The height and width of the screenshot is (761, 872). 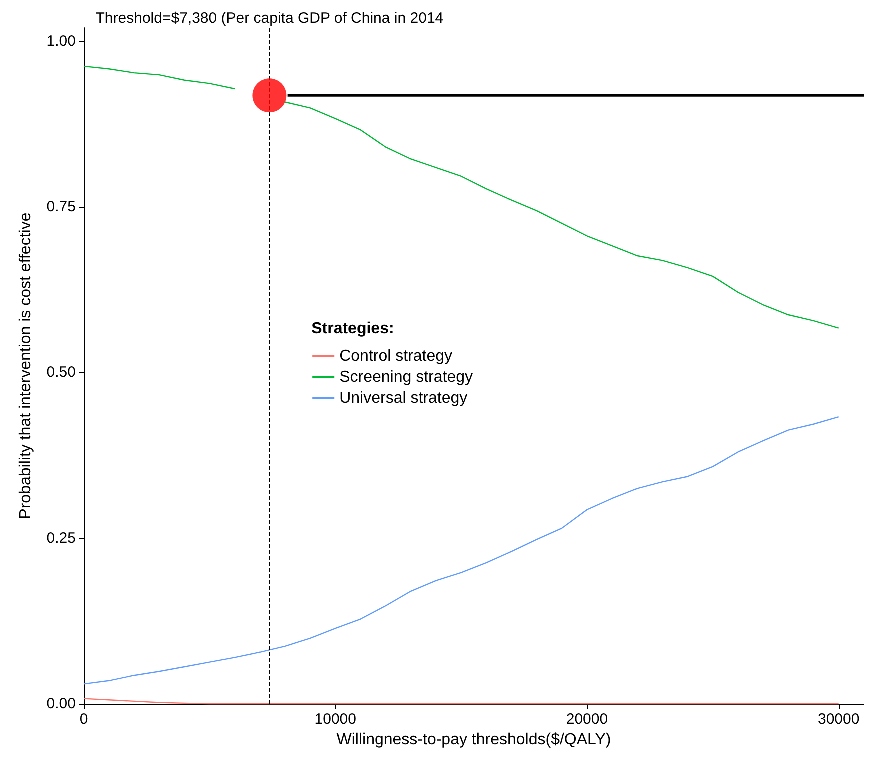 What do you see at coordinates (84, 719) in the screenshot?
I see `x-tick-label: 0` at bounding box center [84, 719].